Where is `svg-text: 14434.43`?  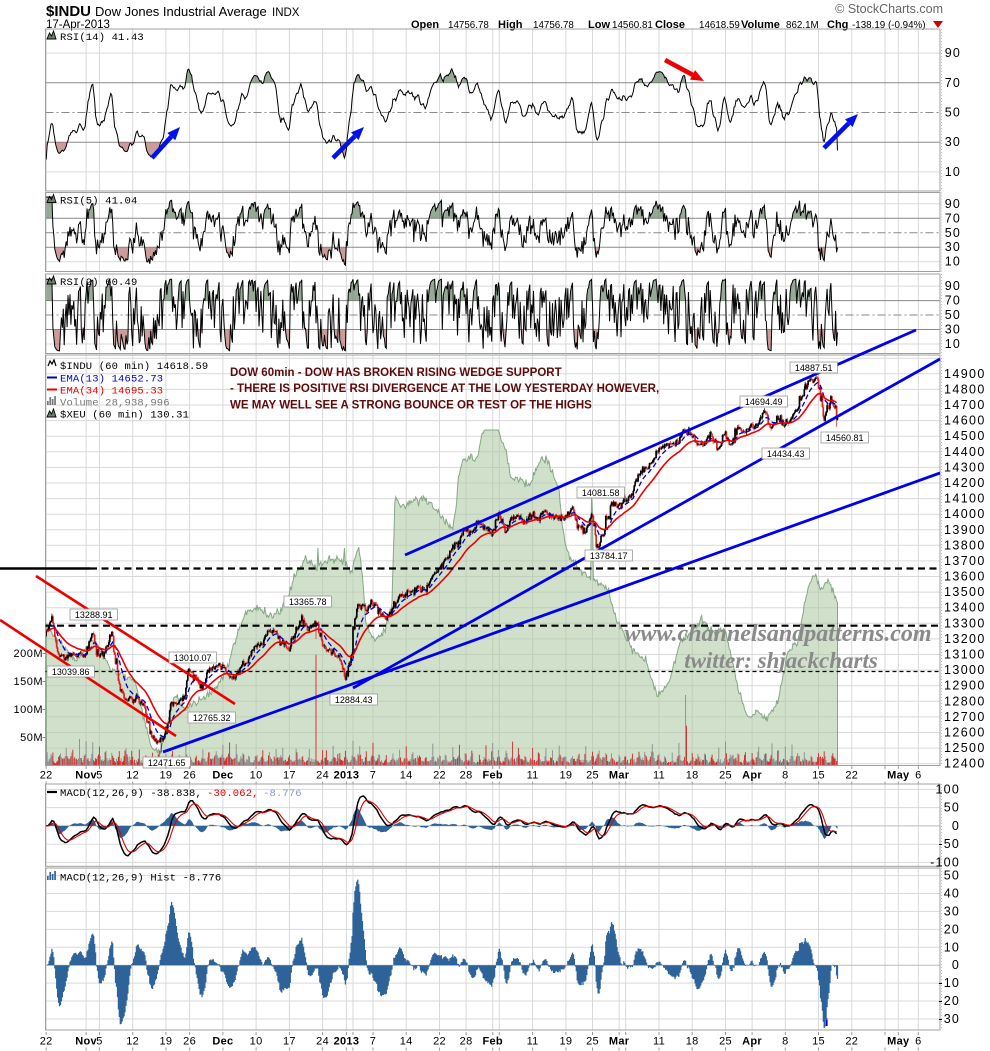
svg-text: 14434.43 is located at coordinates (786, 454).